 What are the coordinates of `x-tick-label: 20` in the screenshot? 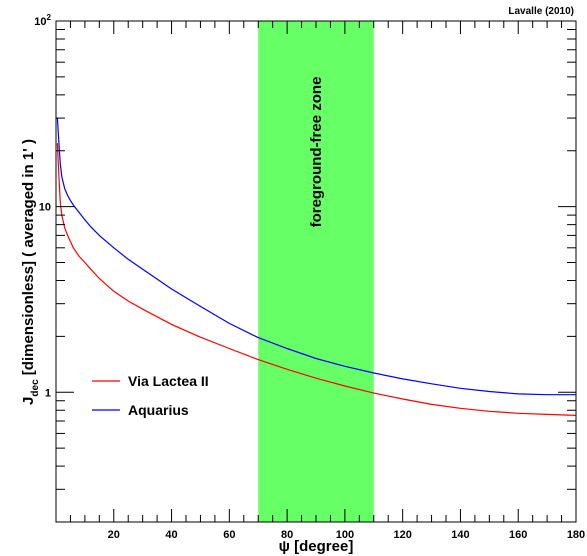 It's located at (114, 535).